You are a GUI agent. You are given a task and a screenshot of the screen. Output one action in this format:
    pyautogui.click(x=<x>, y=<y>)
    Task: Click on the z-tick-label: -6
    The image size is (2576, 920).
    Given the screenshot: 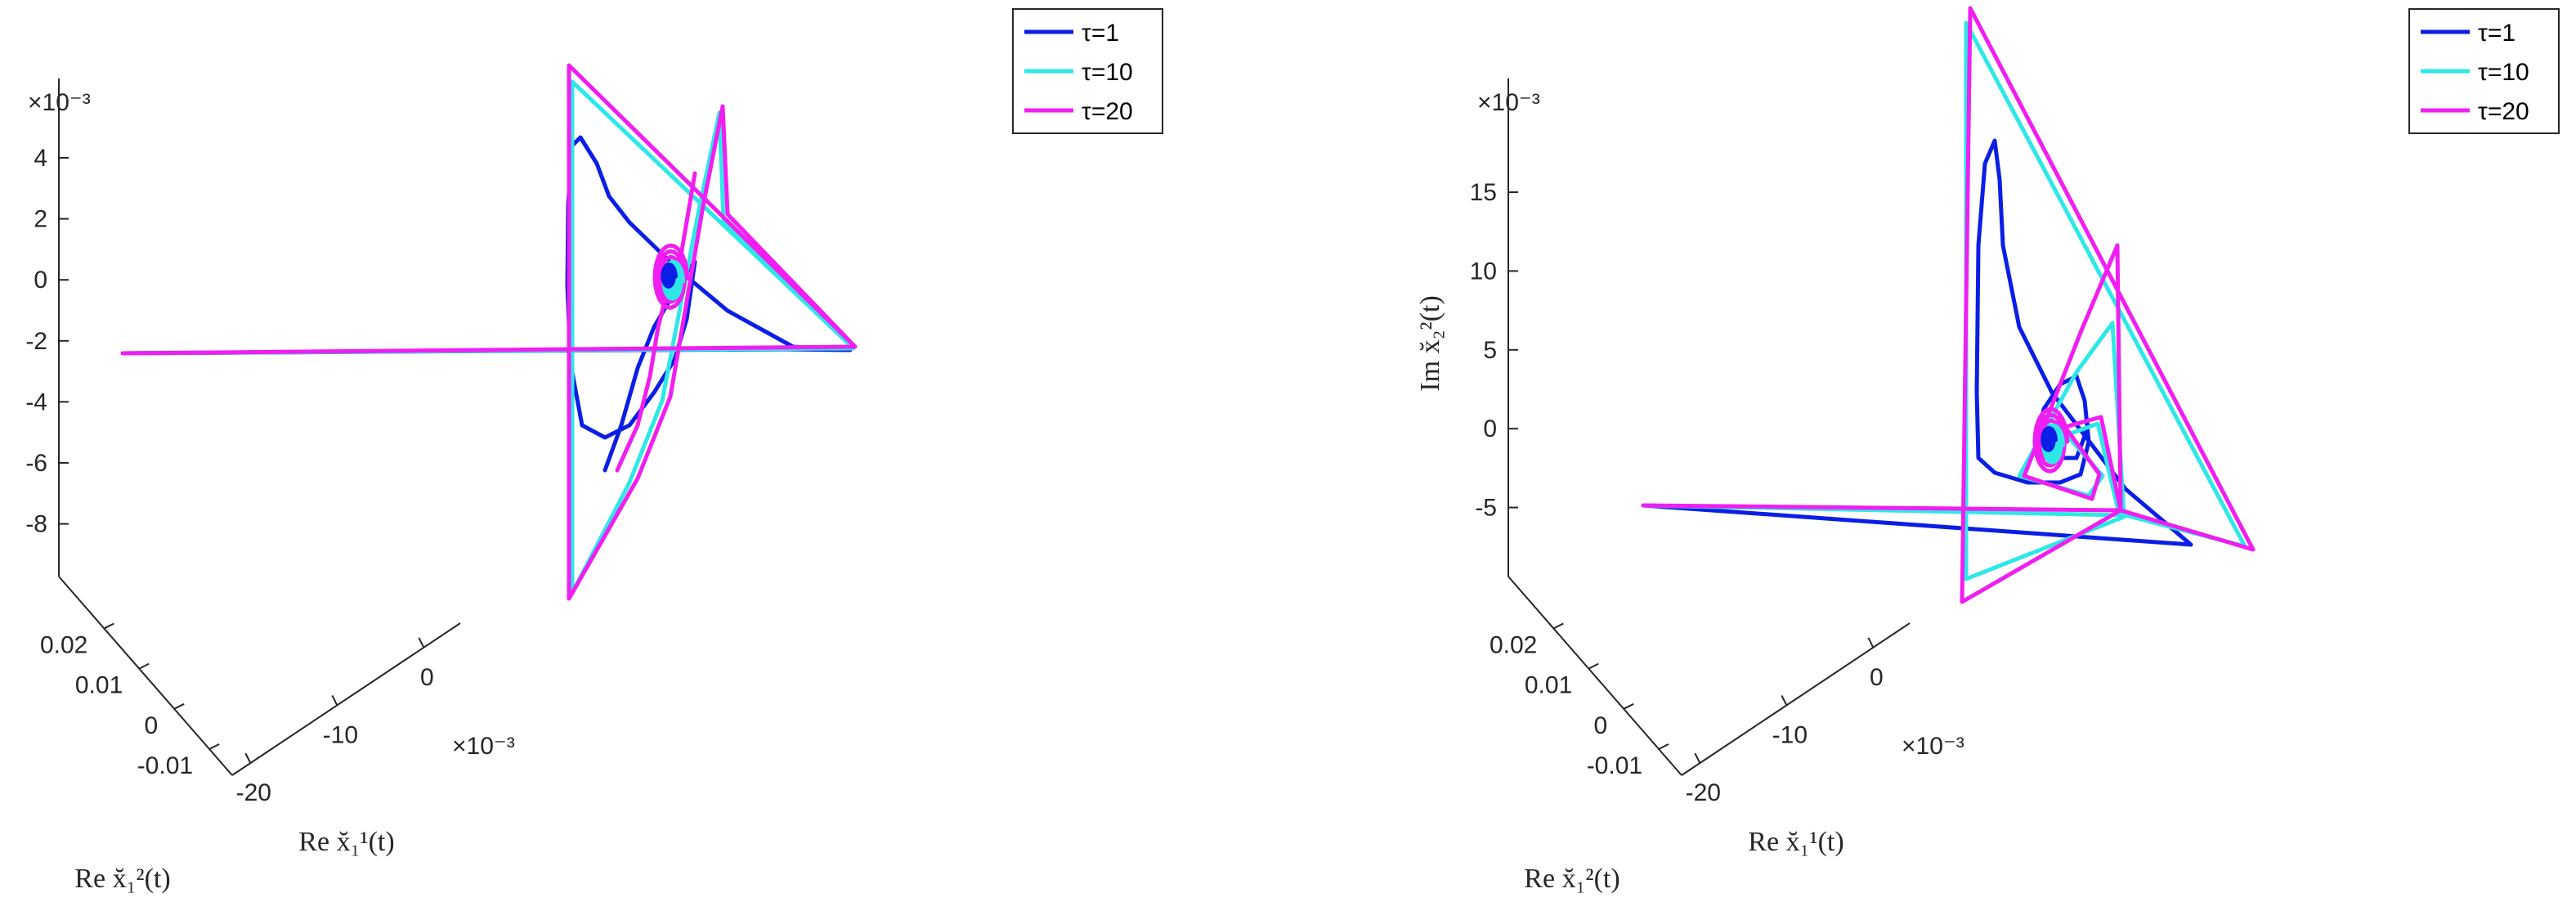 What is the action you would take?
    pyautogui.click(x=36, y=464)
    